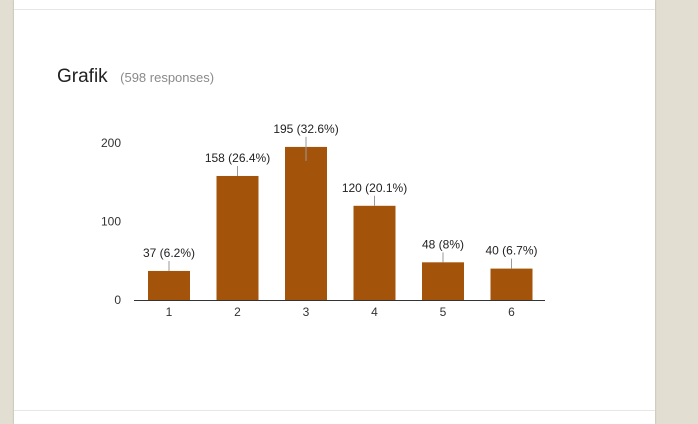 The width and height of the screenshot is (698, 424). What do you see at coordinates (167, 77) in the screenshot?
I see `response-count: (598 responses)` at bounding box center [167, 77].